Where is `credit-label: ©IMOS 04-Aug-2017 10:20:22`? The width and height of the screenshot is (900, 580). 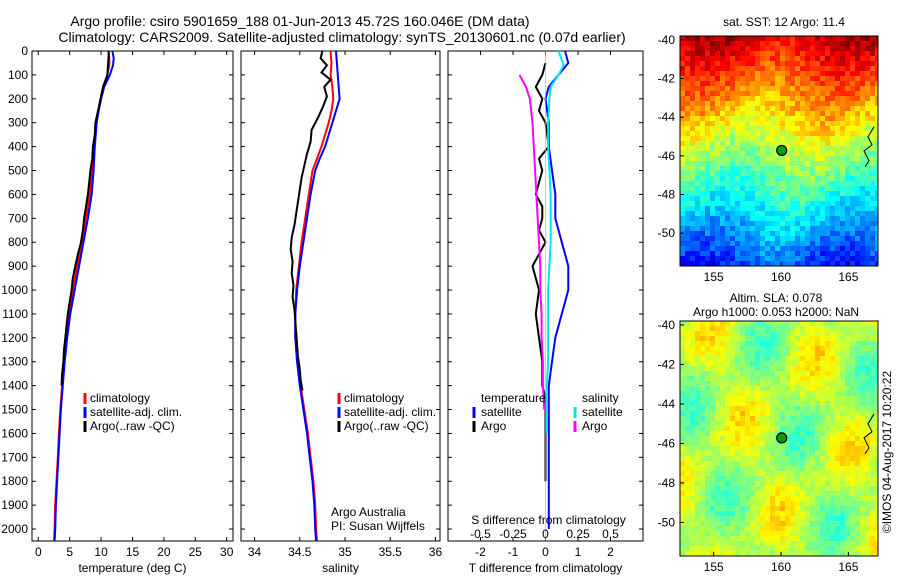
credit-label: ©IMOS 04-Aug-2017 10:20:22 is located at coordinates (887, 452).